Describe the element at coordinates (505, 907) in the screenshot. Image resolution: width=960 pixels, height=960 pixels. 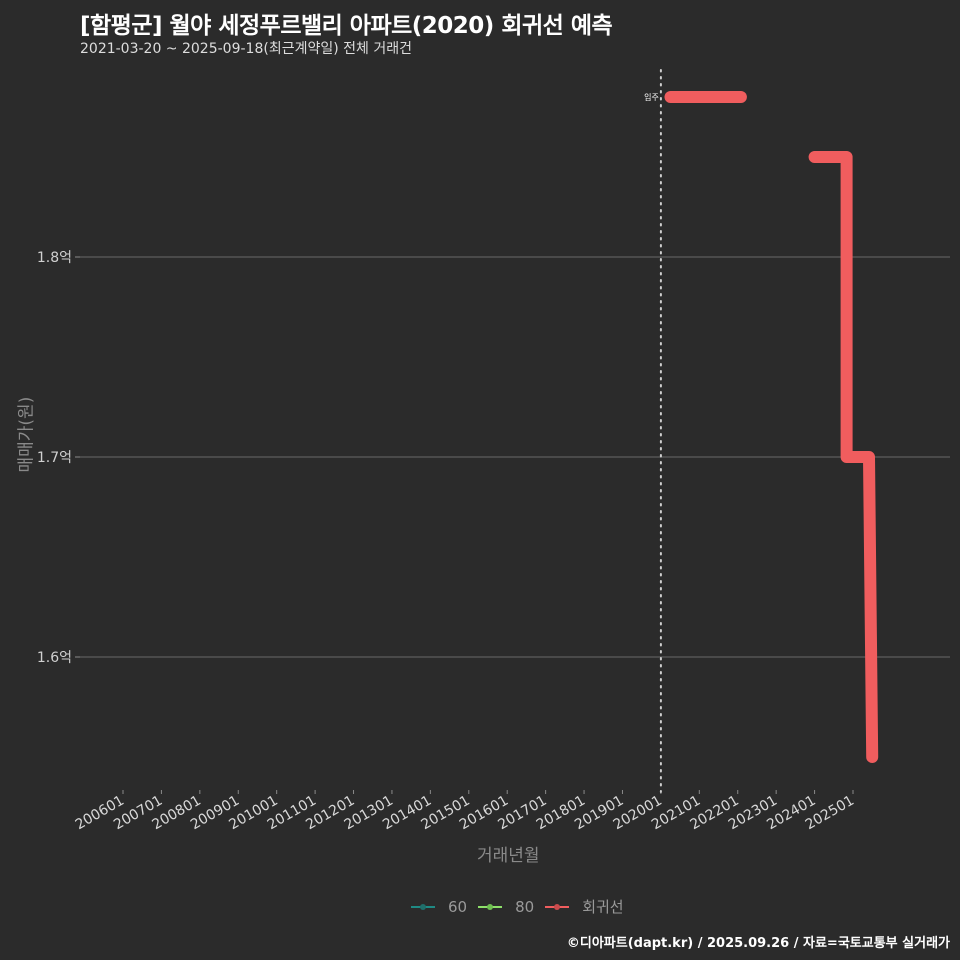
I see `legend-item-80: 80` at that location.